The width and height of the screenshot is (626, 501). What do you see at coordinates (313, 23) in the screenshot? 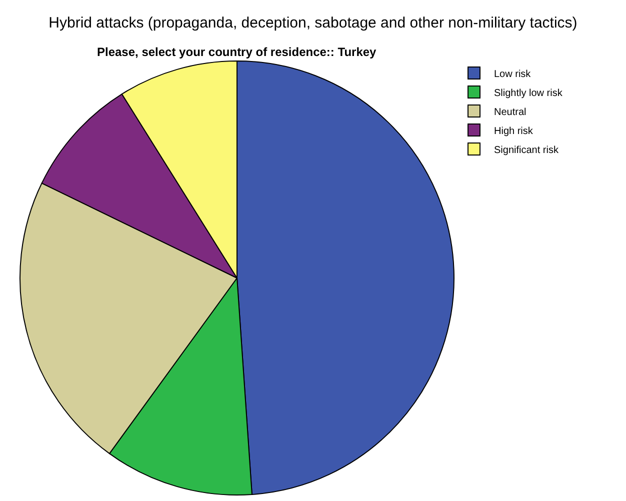
I see `chart-title: Hybrid attacks (propaganda, deception, sabotage and other non-military tactics)` at bounding box center [313, 23].